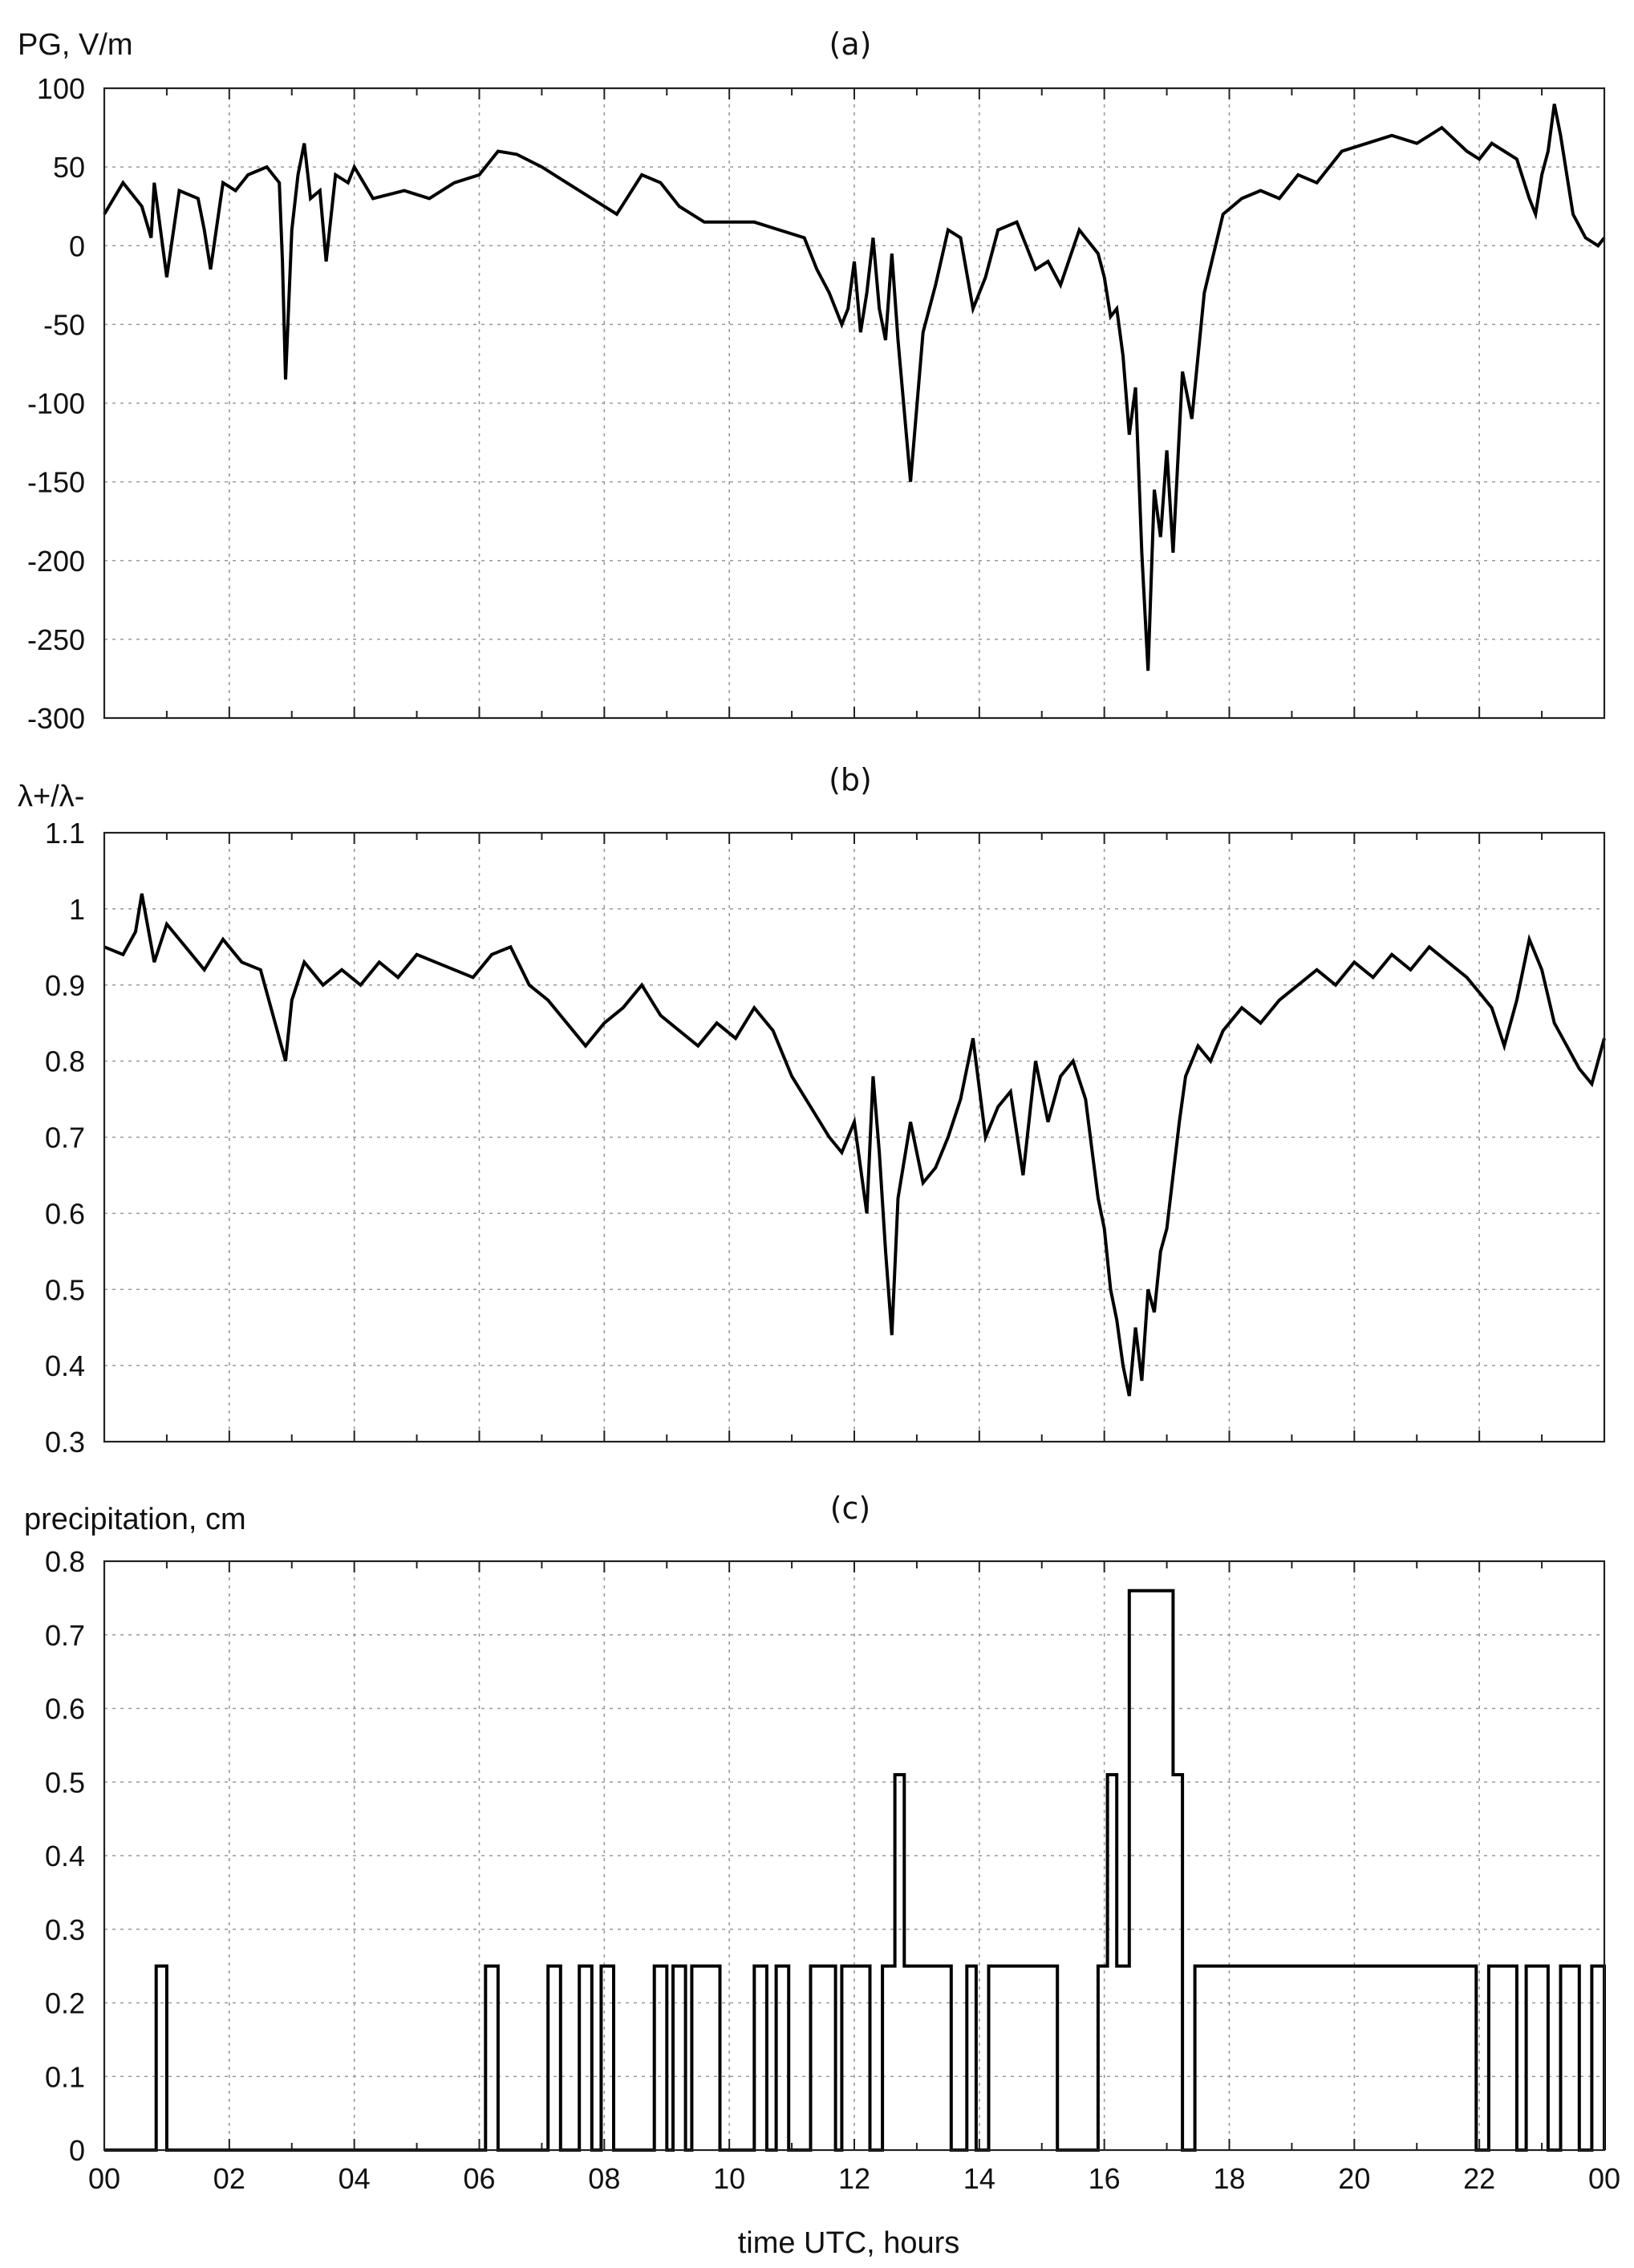 The height and width of the screenshot is (2268, 1634). What do you see at coordinates (65, 1365) in the screenshot?
I see `panel-b-y-tick-label: 0.4` at bounding box center [65, 1365].